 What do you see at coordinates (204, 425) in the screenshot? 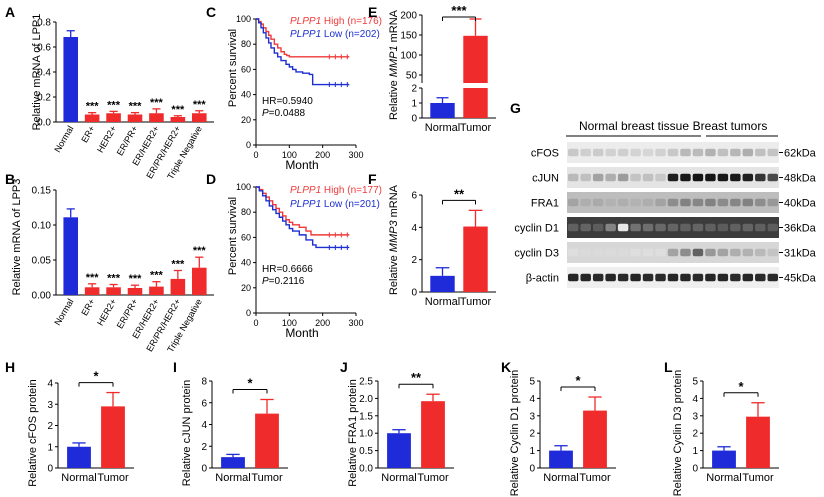
I see `chart-i-ytick-label: 4` at bounding box center [204, 425].